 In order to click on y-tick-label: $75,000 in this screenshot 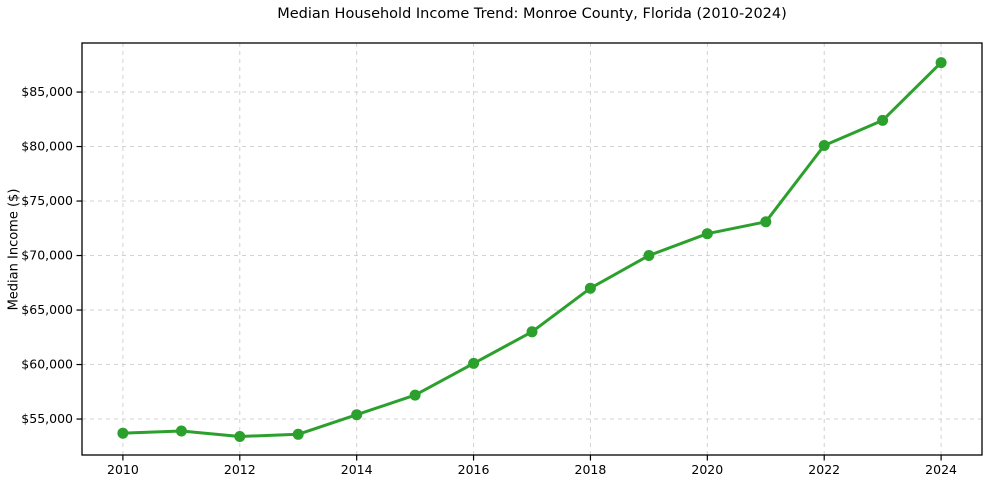, I will do `click(47, 200)`.